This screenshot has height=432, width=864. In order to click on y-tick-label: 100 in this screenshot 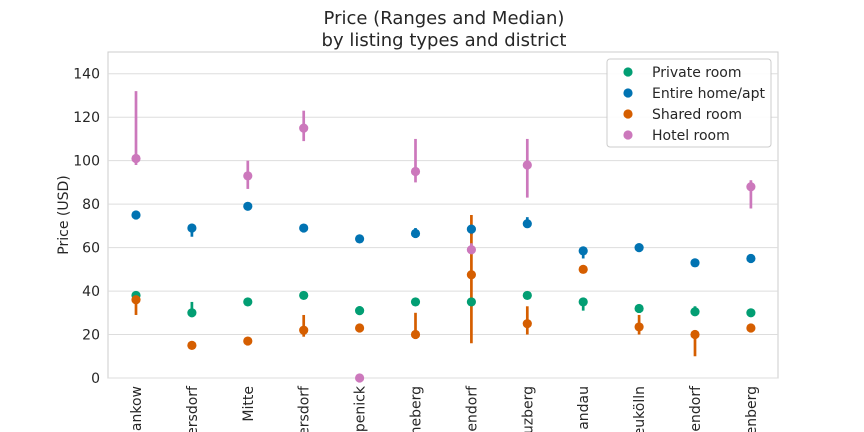, I will do `click(86, 162)`.